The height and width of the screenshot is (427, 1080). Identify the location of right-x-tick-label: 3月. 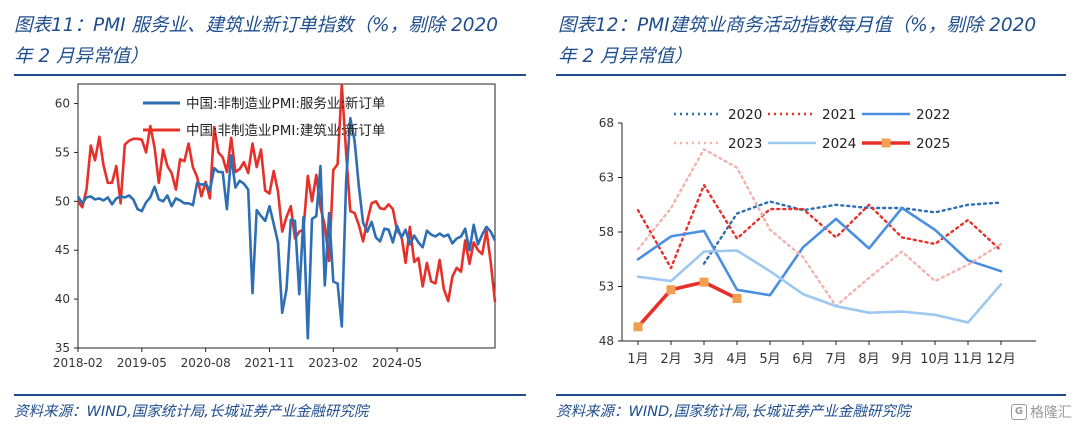
(703, 359).